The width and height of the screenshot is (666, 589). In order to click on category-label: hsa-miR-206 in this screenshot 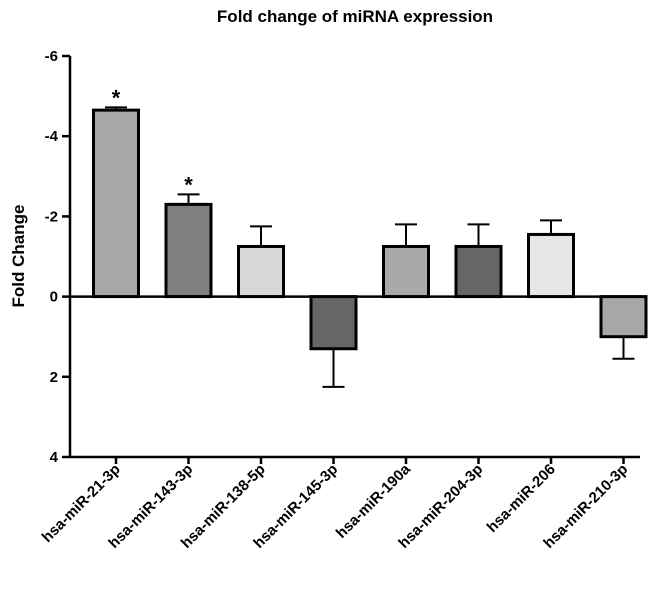, I will do `click(521, 498)`.